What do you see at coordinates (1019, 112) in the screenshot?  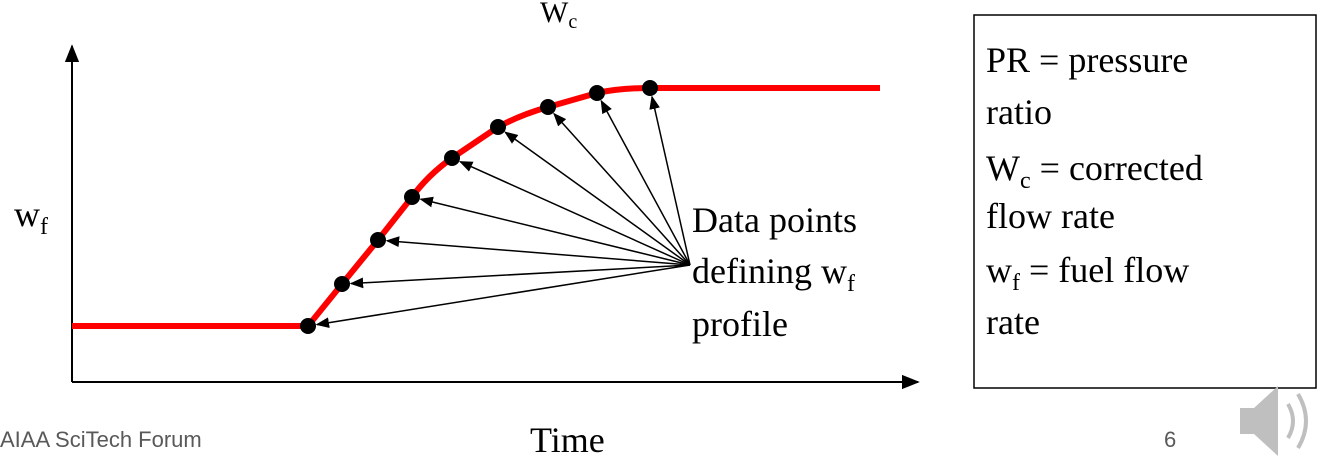 I see `legend-line: ratio` at bounding box center [1019, 112].